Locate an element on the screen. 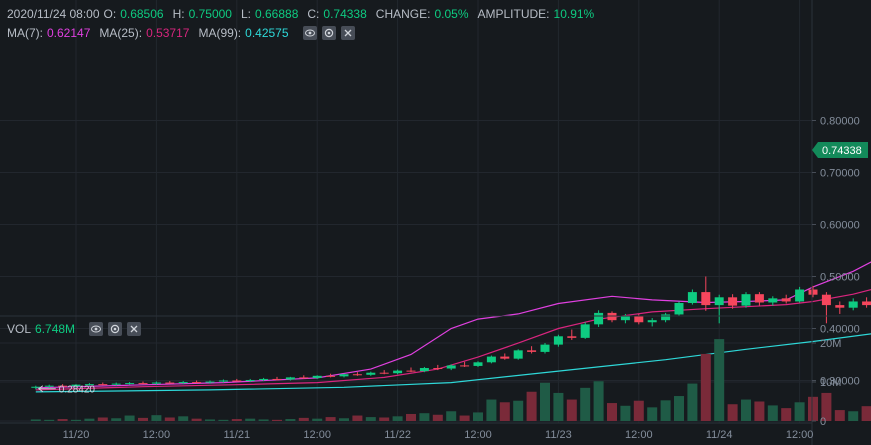  x-tick-label: 11/23 is located at coordinates (558, 435).